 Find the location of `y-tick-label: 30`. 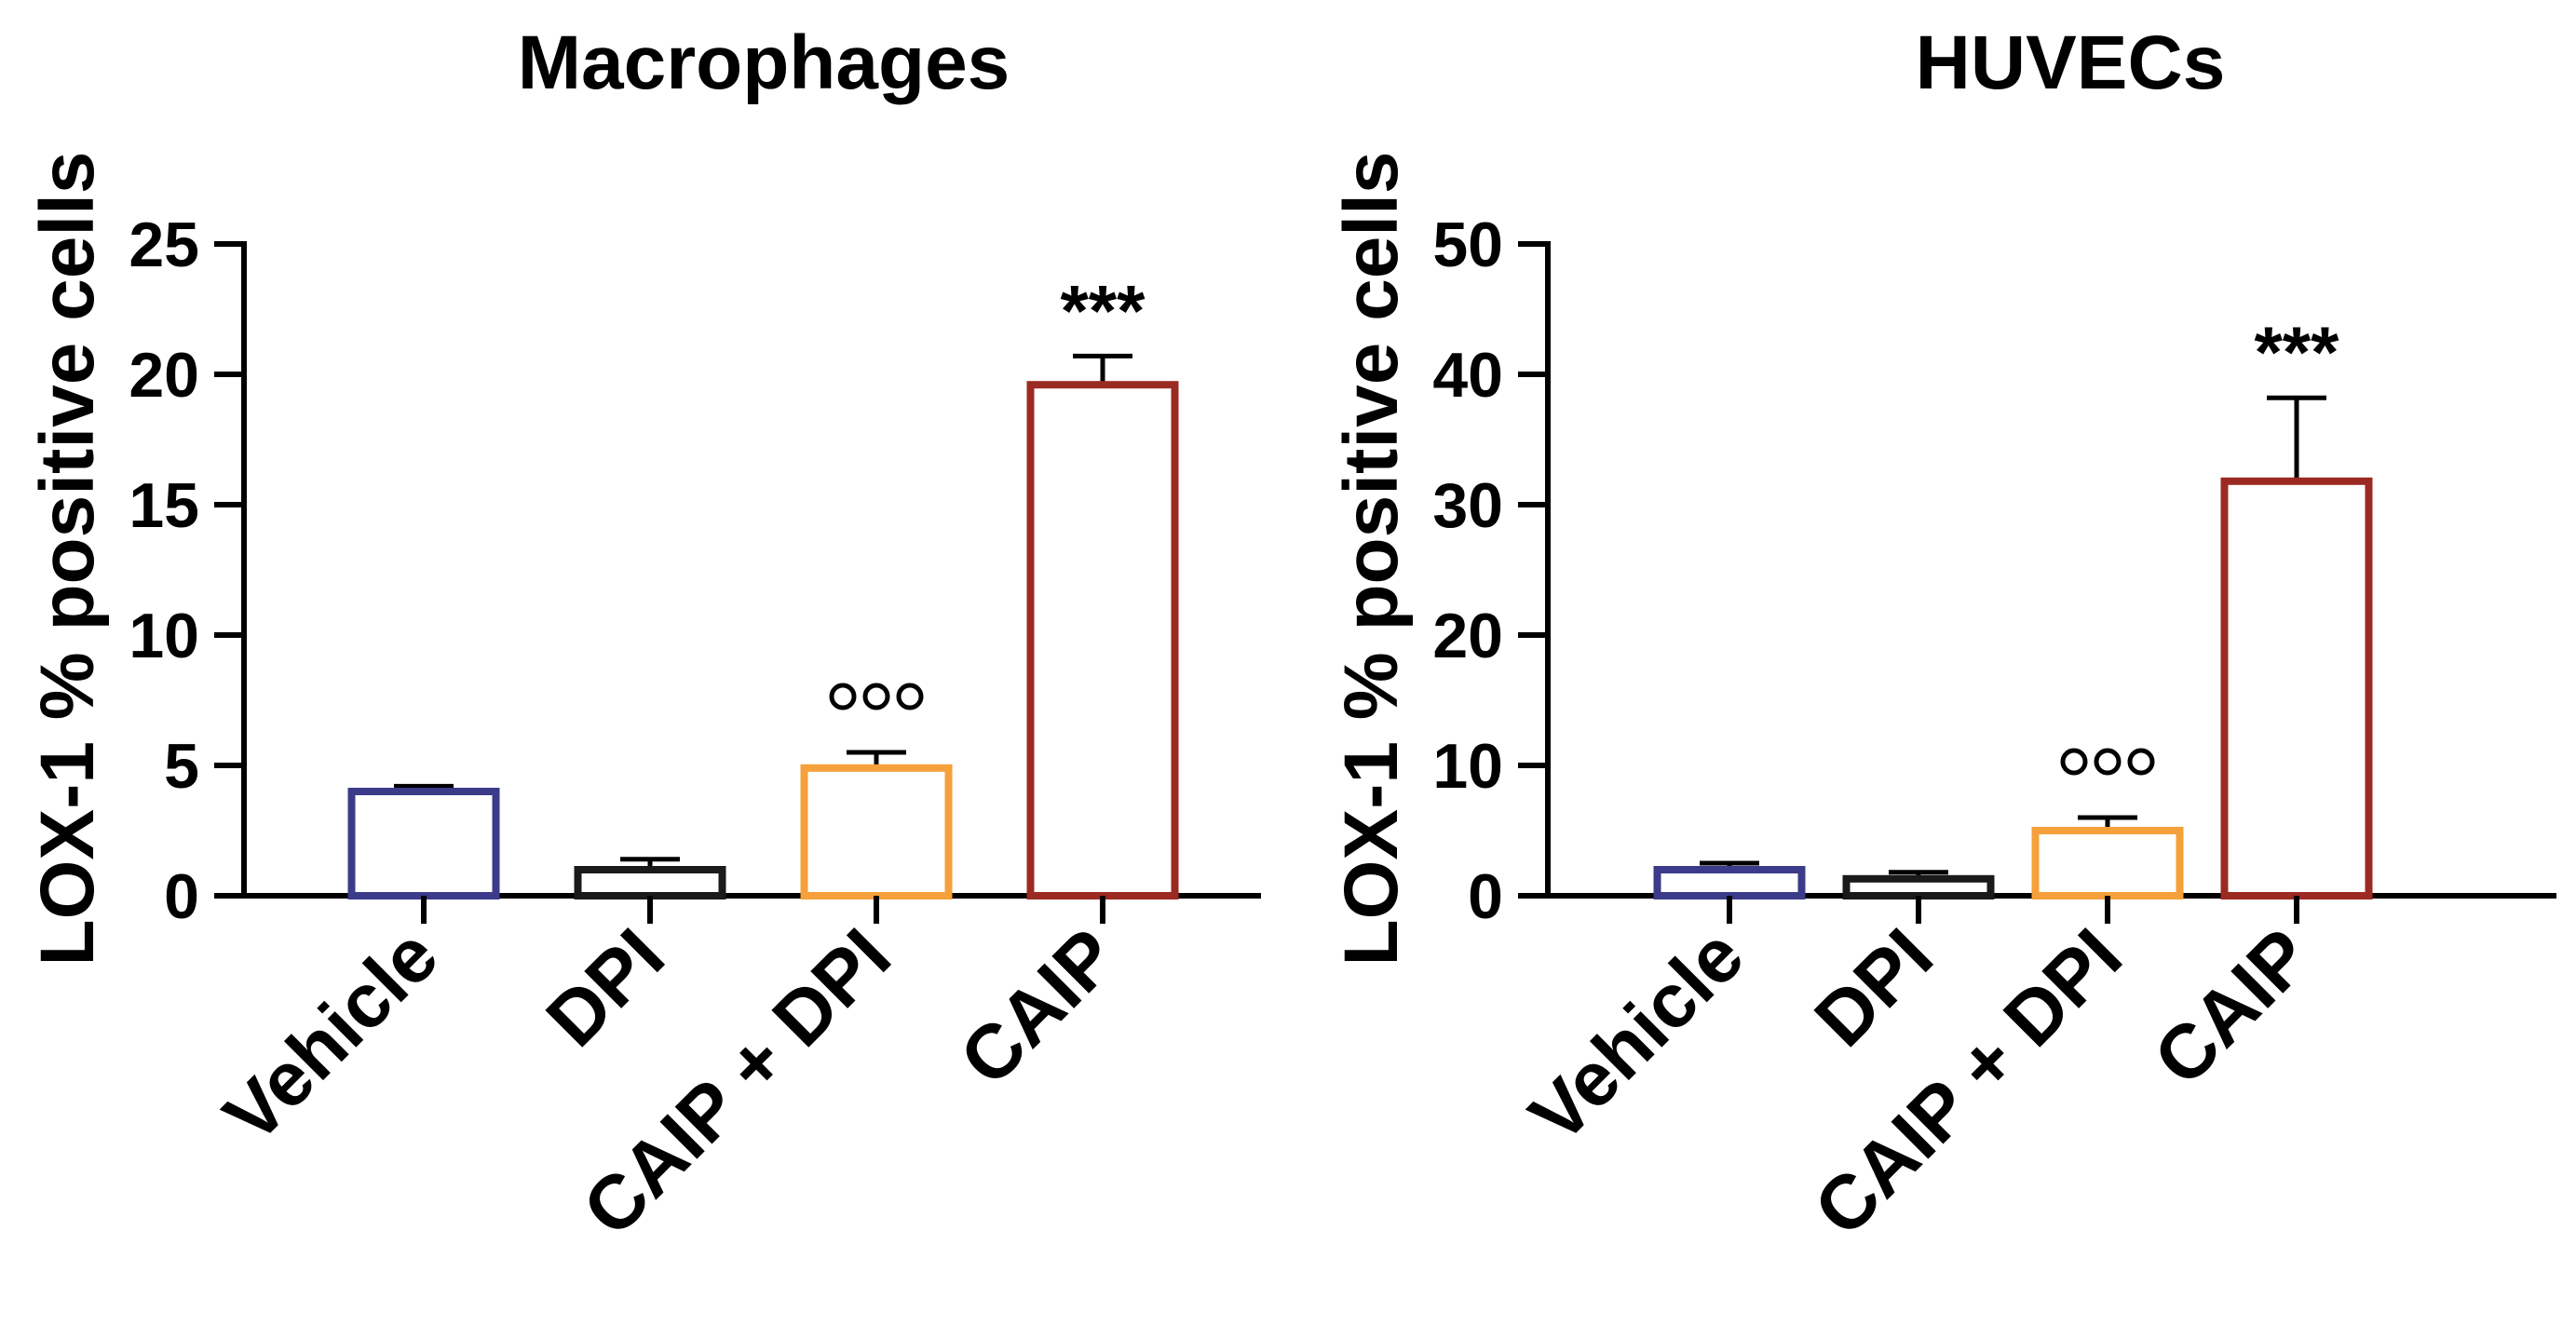

y-tick-label: 30 is located at coordinates (1467, 505).